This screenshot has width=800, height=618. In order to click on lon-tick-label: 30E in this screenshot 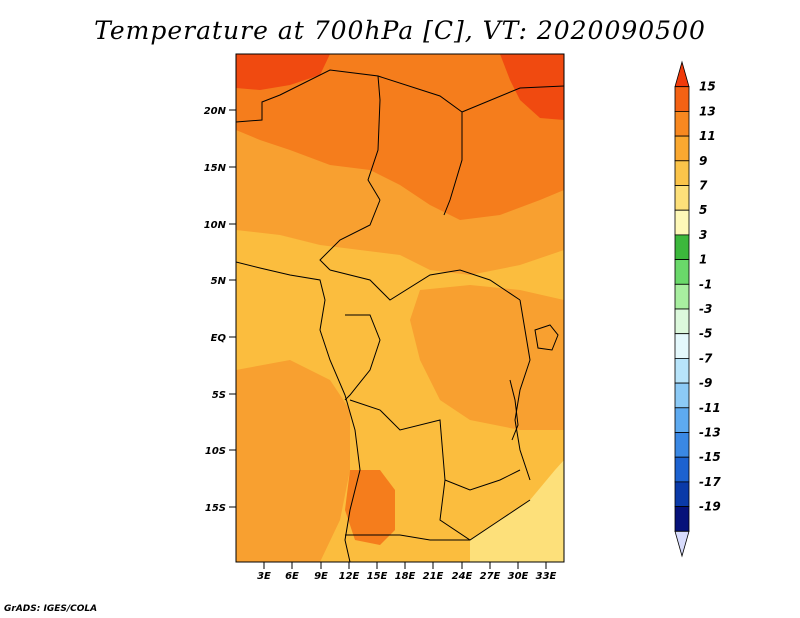, I will do `click(518, 576)`.